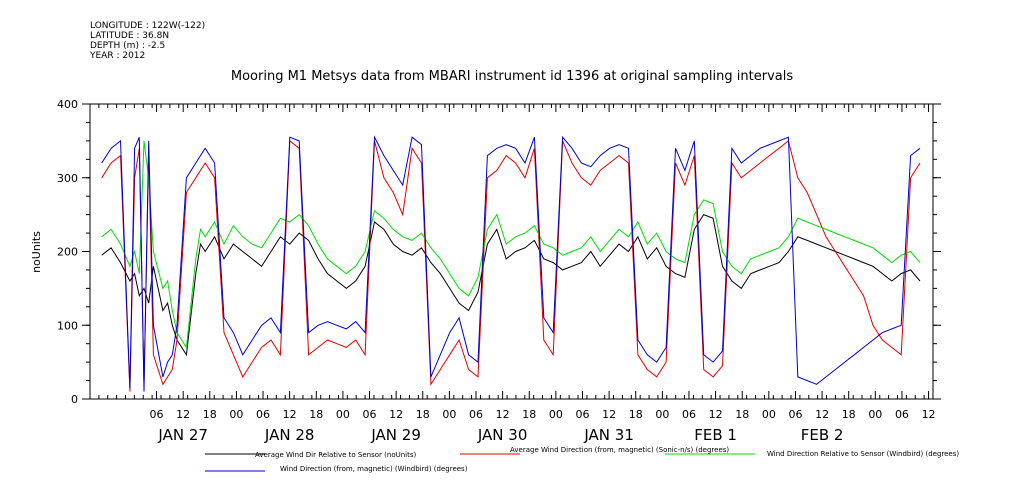 The height and width of the screenshot is (504, 1009). What do you see at coordinates (36, 252) in the screenshot?
I see `y-axis-label: noUnits` at bounding box center [36, 252].